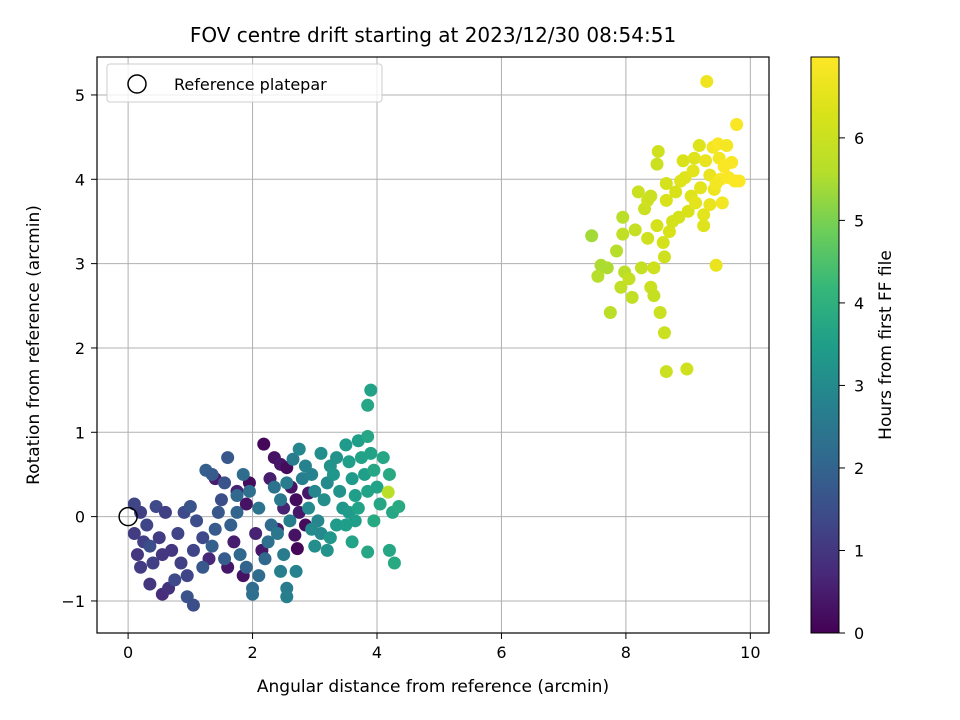 This screenshot has height=720, width=960. What do you see at coordinates (853, 349) in the screenshot?
I see `colorbar: 0 1 2 3 4 5 6 Hours from first FF file` at bounding box center [853, 349].